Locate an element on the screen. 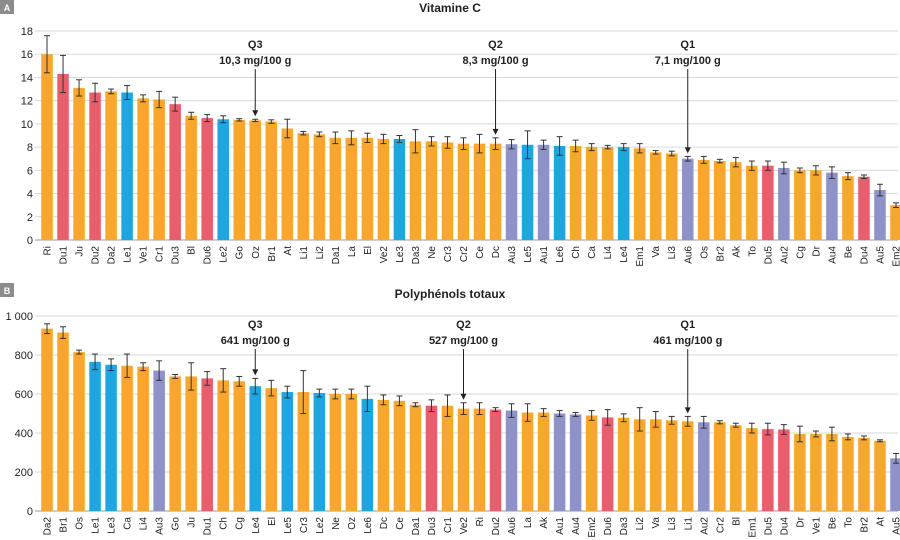 The image size is (900, 540). bar-Cr1 is located at coordinates (447, 458).